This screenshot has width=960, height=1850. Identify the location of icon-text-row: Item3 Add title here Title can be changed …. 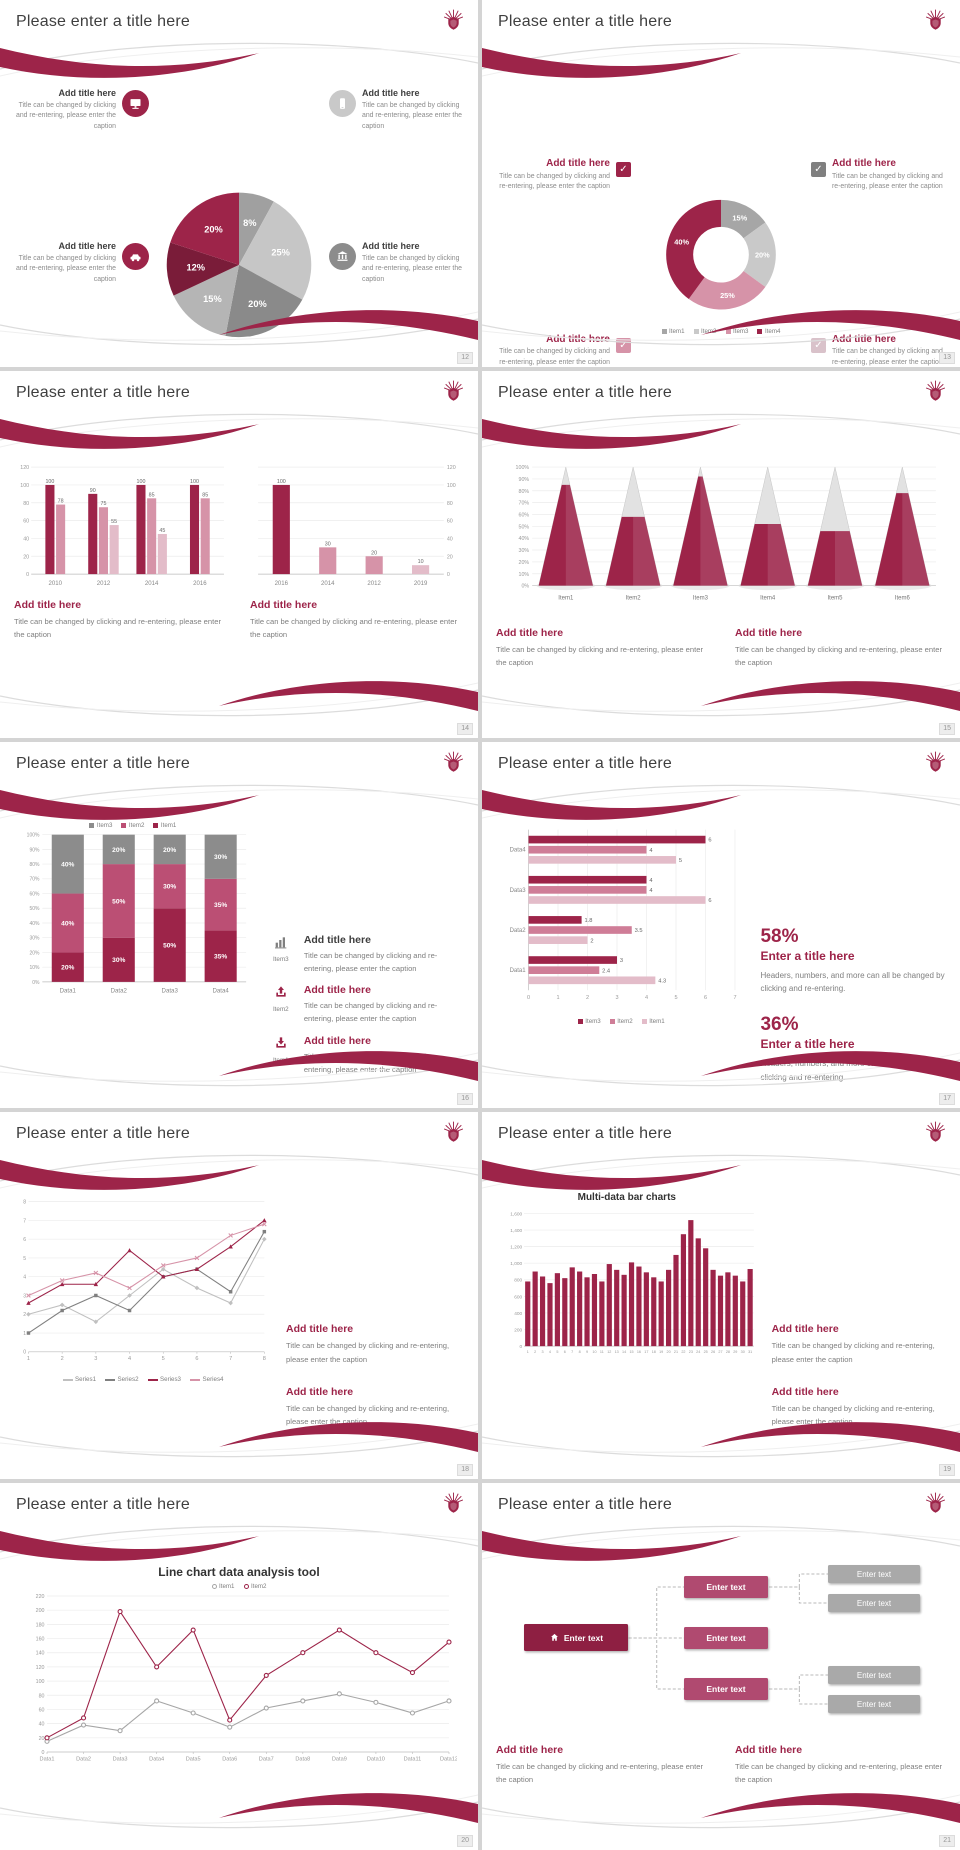
(365, 955).